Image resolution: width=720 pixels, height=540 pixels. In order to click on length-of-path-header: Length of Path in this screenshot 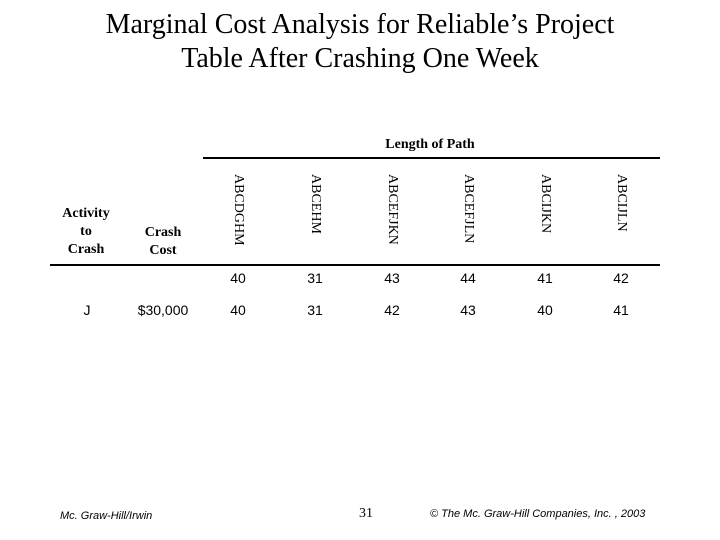, I will do `click(430, 144)`.